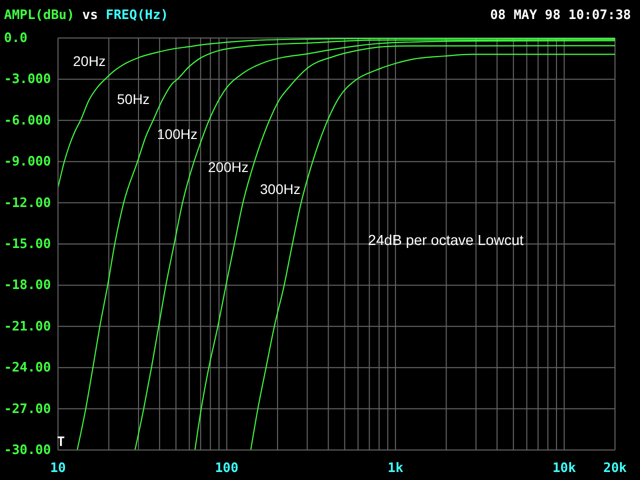 The width and height of the screenshot is (640, 480). I want to click on y-tick-label: -3.000, so click(28, 79).